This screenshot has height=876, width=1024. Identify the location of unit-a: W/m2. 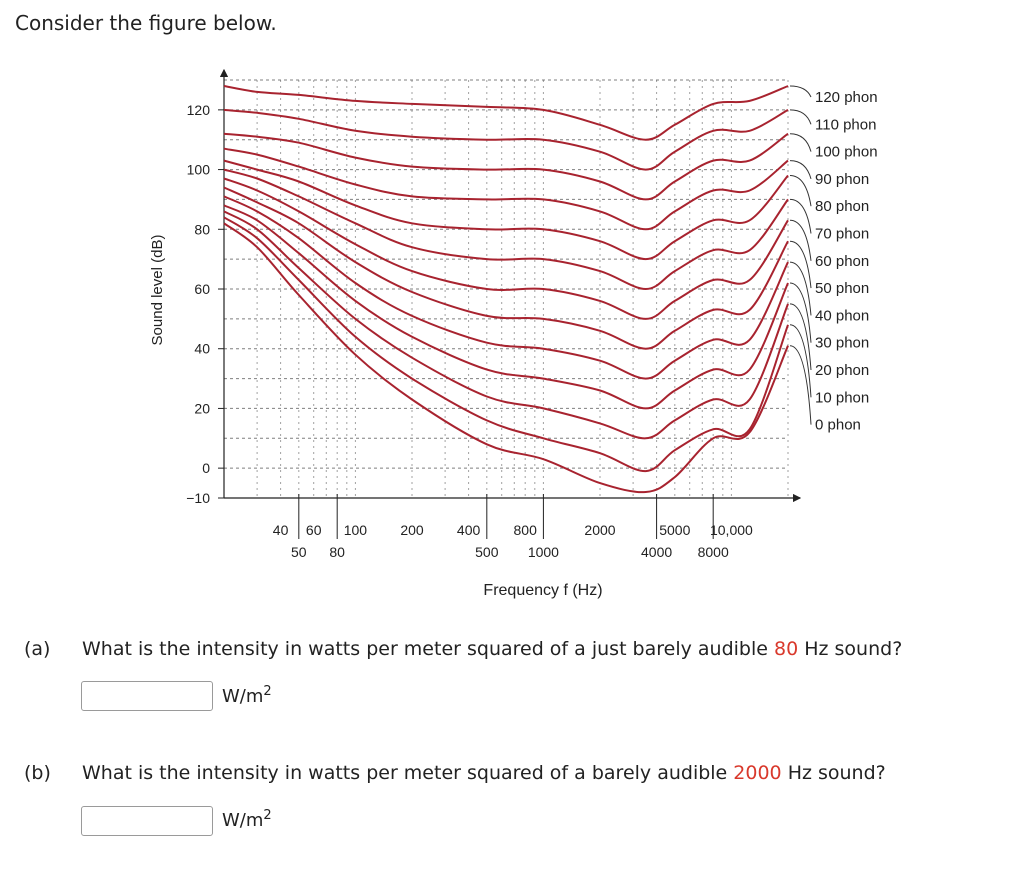
(247, 695).